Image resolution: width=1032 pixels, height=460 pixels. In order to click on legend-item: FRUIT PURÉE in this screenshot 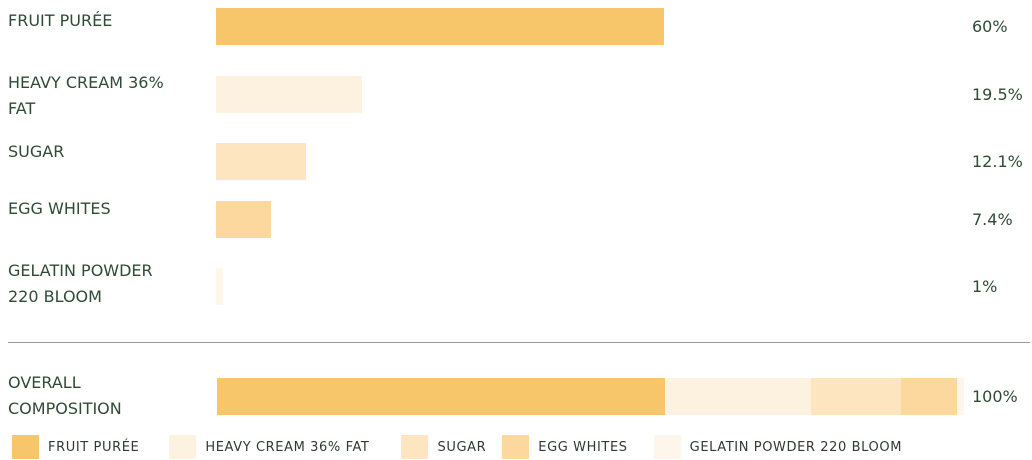, I will do `click(75, 447)`.